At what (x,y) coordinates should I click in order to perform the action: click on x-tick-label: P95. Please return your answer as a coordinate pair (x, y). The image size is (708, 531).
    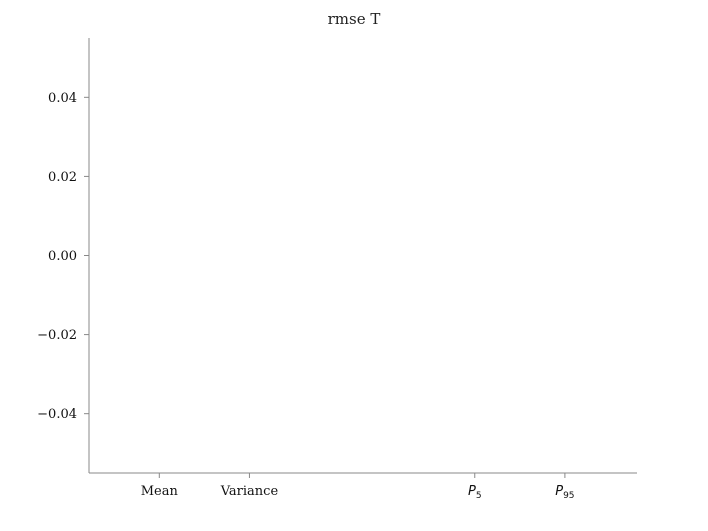
    Looking at the image, I should click on (564, 492).